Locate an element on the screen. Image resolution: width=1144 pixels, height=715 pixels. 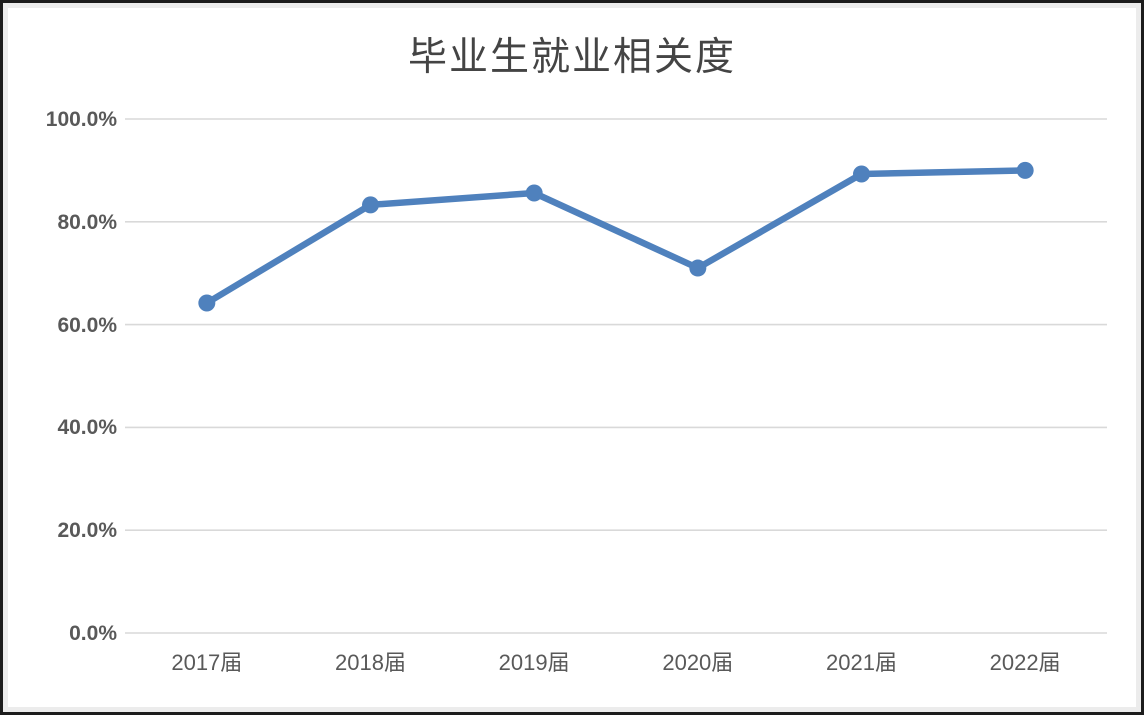
y-tick-label: 0.0% is located at coordinates (93, 633).